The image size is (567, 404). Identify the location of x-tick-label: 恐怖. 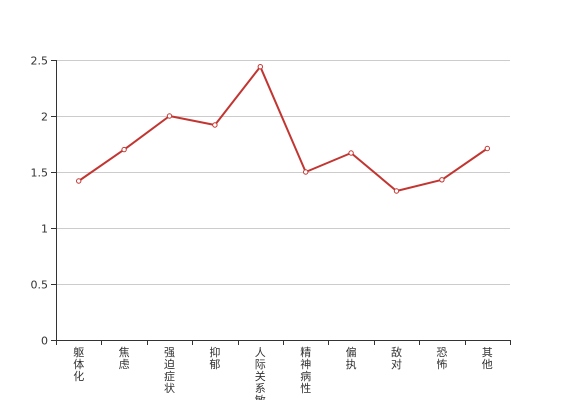
(441, 358).